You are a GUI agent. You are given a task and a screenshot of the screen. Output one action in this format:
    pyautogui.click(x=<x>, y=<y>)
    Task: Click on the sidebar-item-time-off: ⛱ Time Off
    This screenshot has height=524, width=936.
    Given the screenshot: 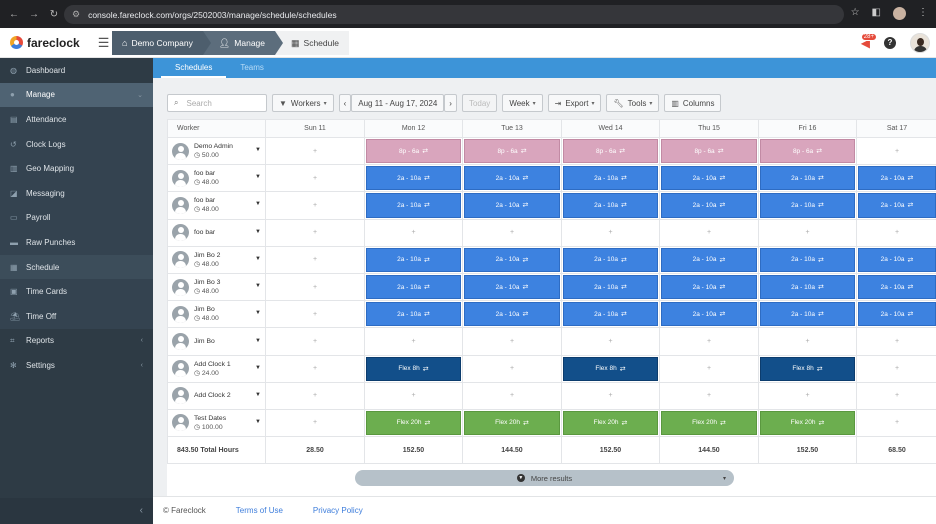 What is the action you would take?
    pyautogui.click(x=76, y=316)
    